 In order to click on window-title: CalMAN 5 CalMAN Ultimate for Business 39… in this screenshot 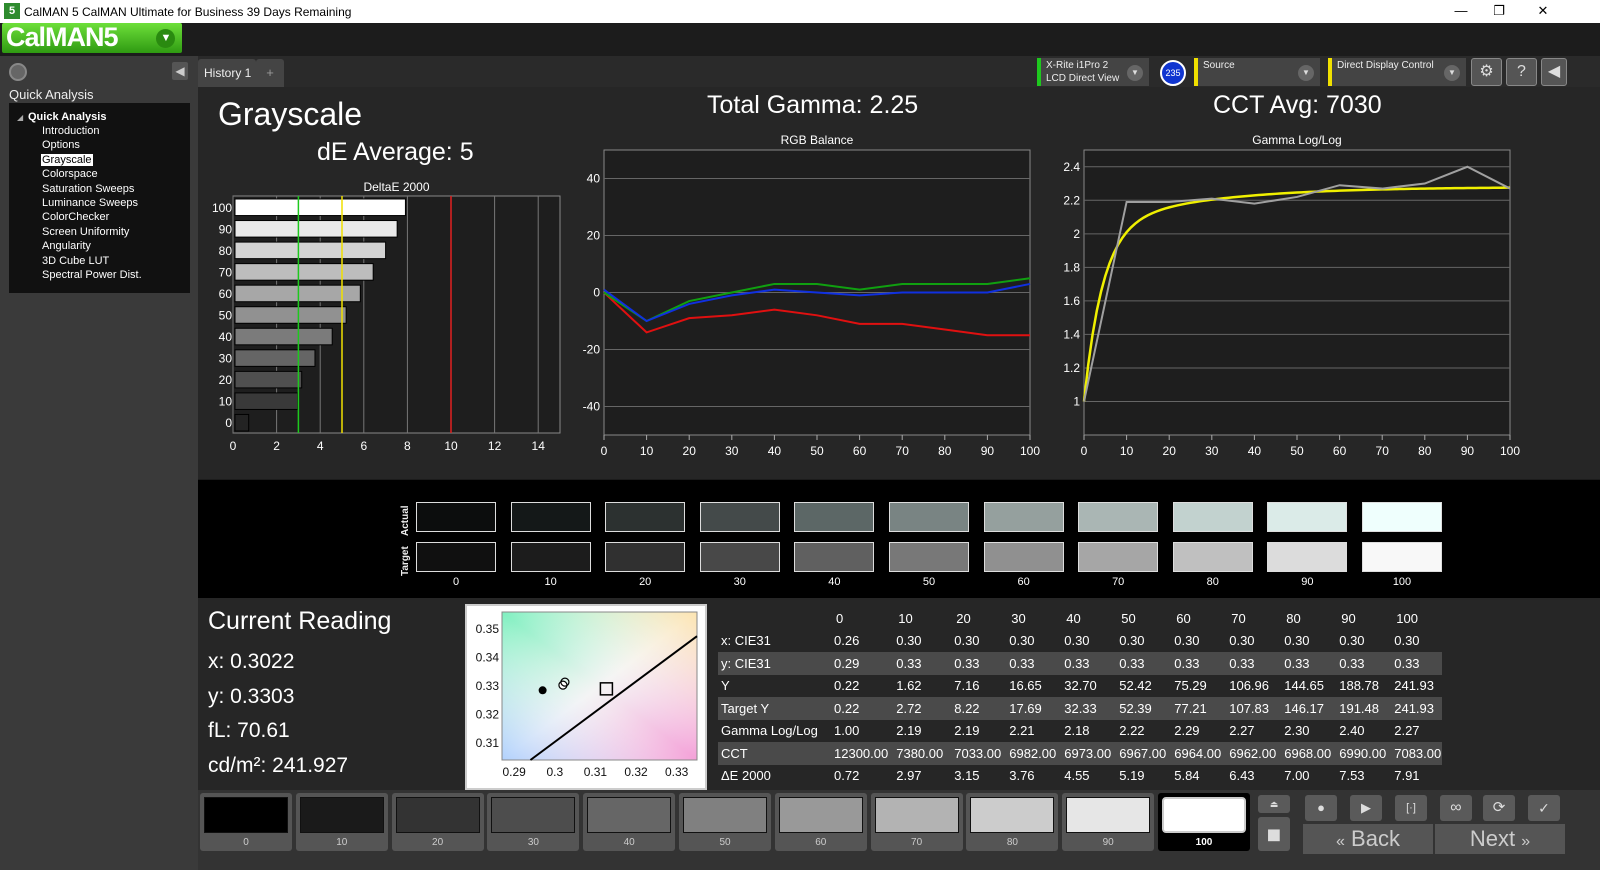, I will do `click(188, 12)`.